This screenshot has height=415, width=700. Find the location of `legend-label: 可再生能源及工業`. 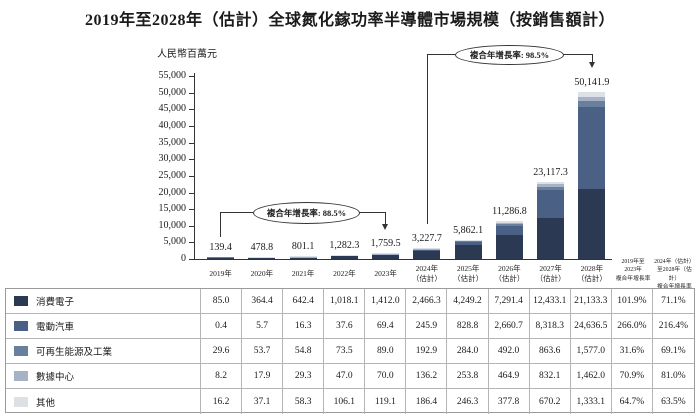

legend-label: 可再生能源及工業 is located at coordinates (74, 353).